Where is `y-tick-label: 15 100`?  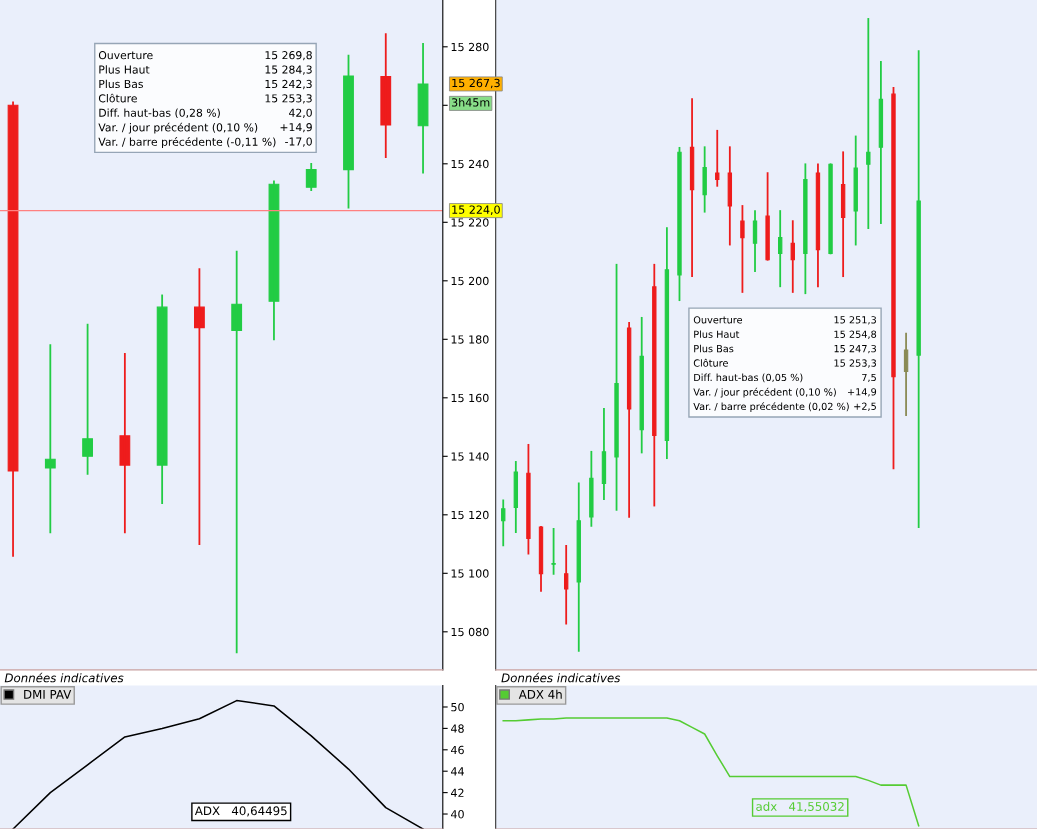
y-tick-label: 15 100 is located at coordinates (470, 573).